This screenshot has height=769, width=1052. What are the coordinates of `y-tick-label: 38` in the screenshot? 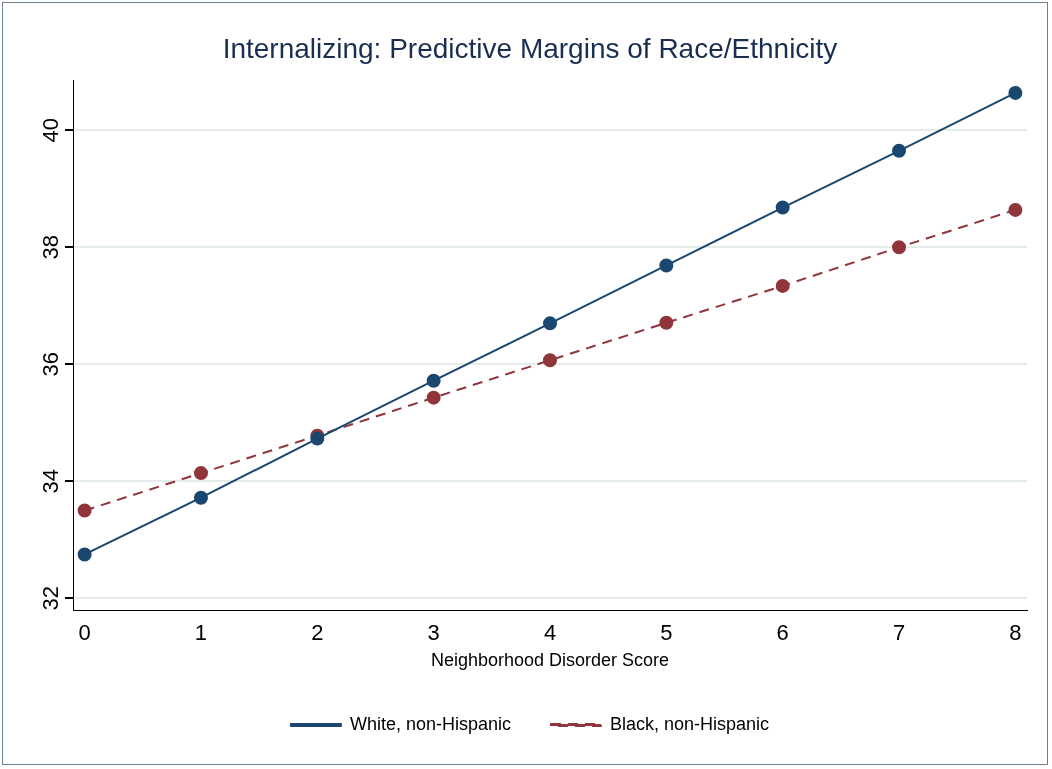 It's located at (51, 247).